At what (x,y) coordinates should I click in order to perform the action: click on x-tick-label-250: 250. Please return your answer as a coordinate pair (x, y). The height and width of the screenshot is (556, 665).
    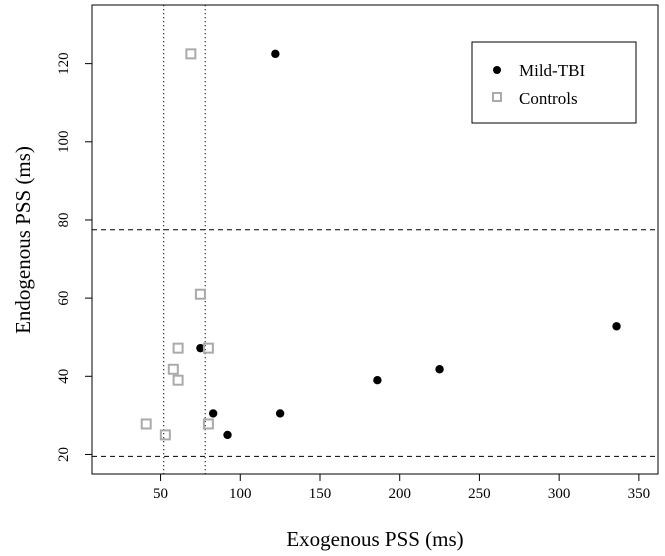
    Looking at the image, I should click on (479, 494).